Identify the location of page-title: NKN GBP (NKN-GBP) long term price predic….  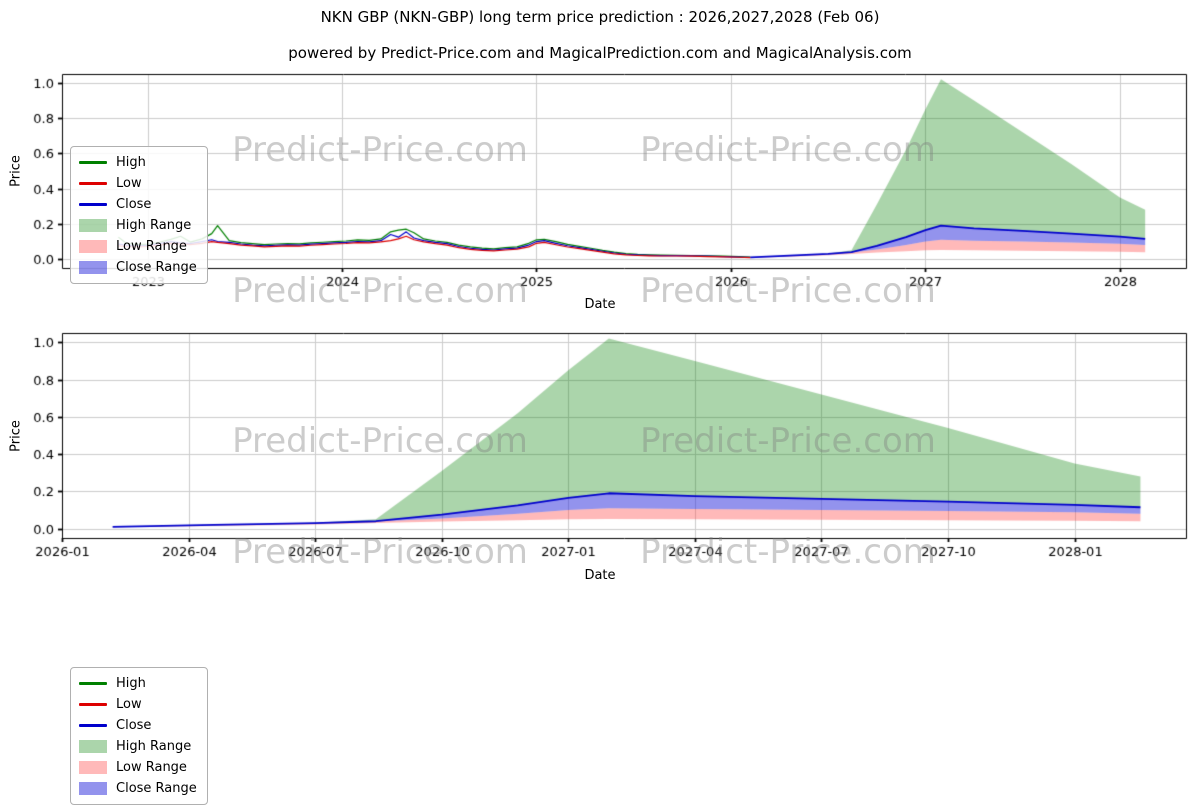
(600, 17).